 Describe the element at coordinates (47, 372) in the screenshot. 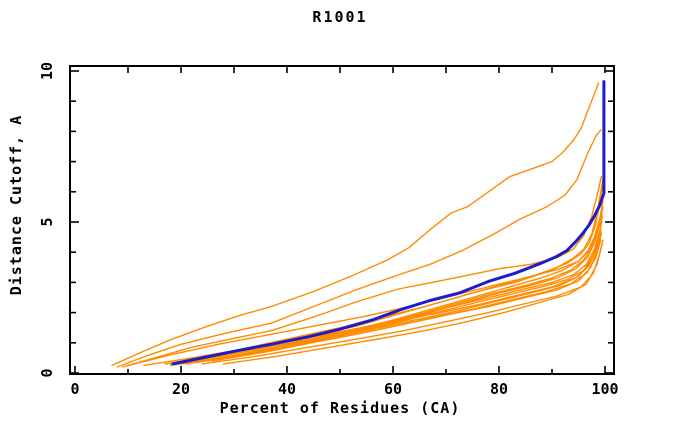

I see `y-tick-label: 0` at that location.